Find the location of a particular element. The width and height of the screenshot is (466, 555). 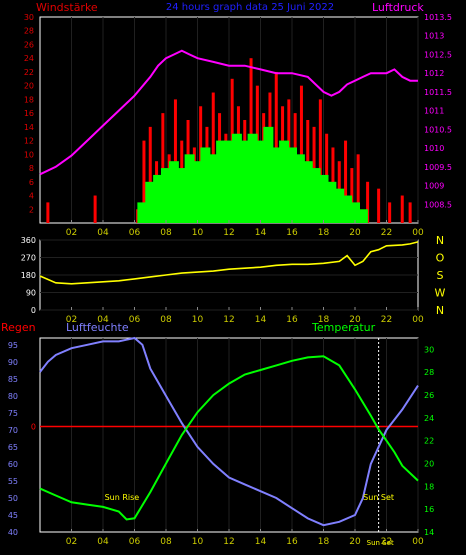

humidity-tick-label: 08 is located at coordinates (166, 542).